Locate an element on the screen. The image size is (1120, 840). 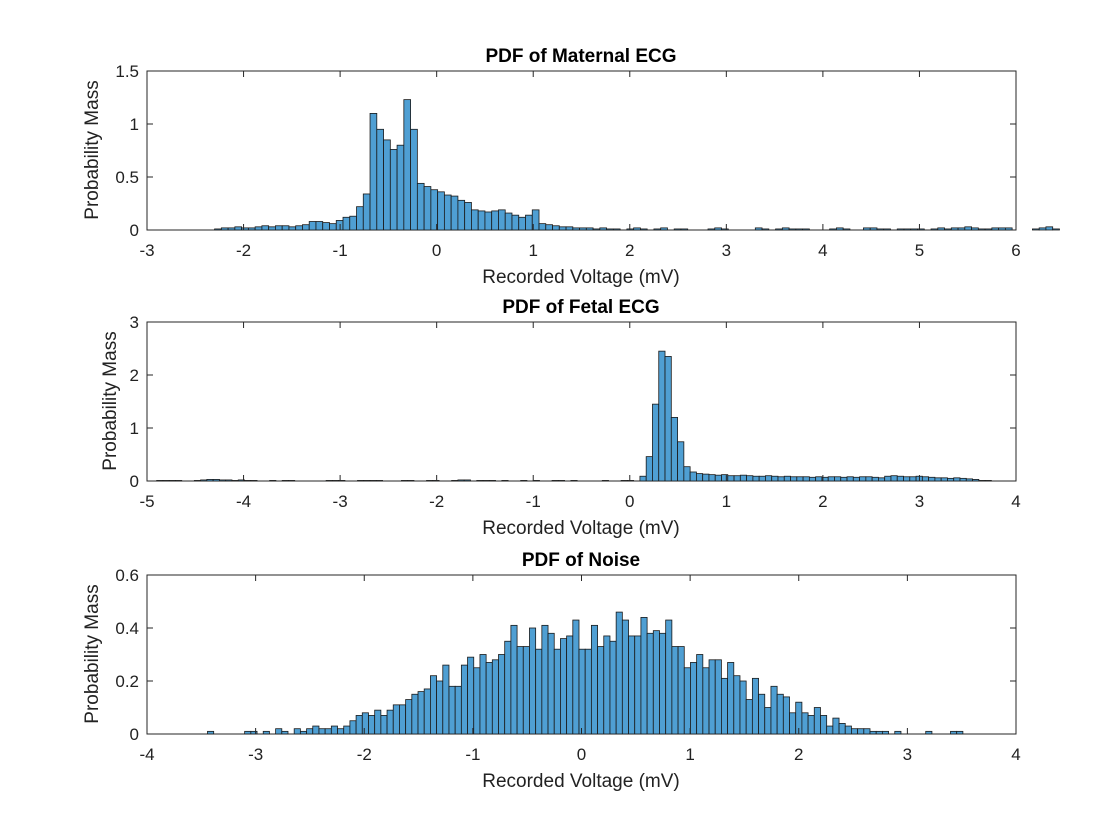
noise-xtick-label: 1 is located at coordinates (689, 754).